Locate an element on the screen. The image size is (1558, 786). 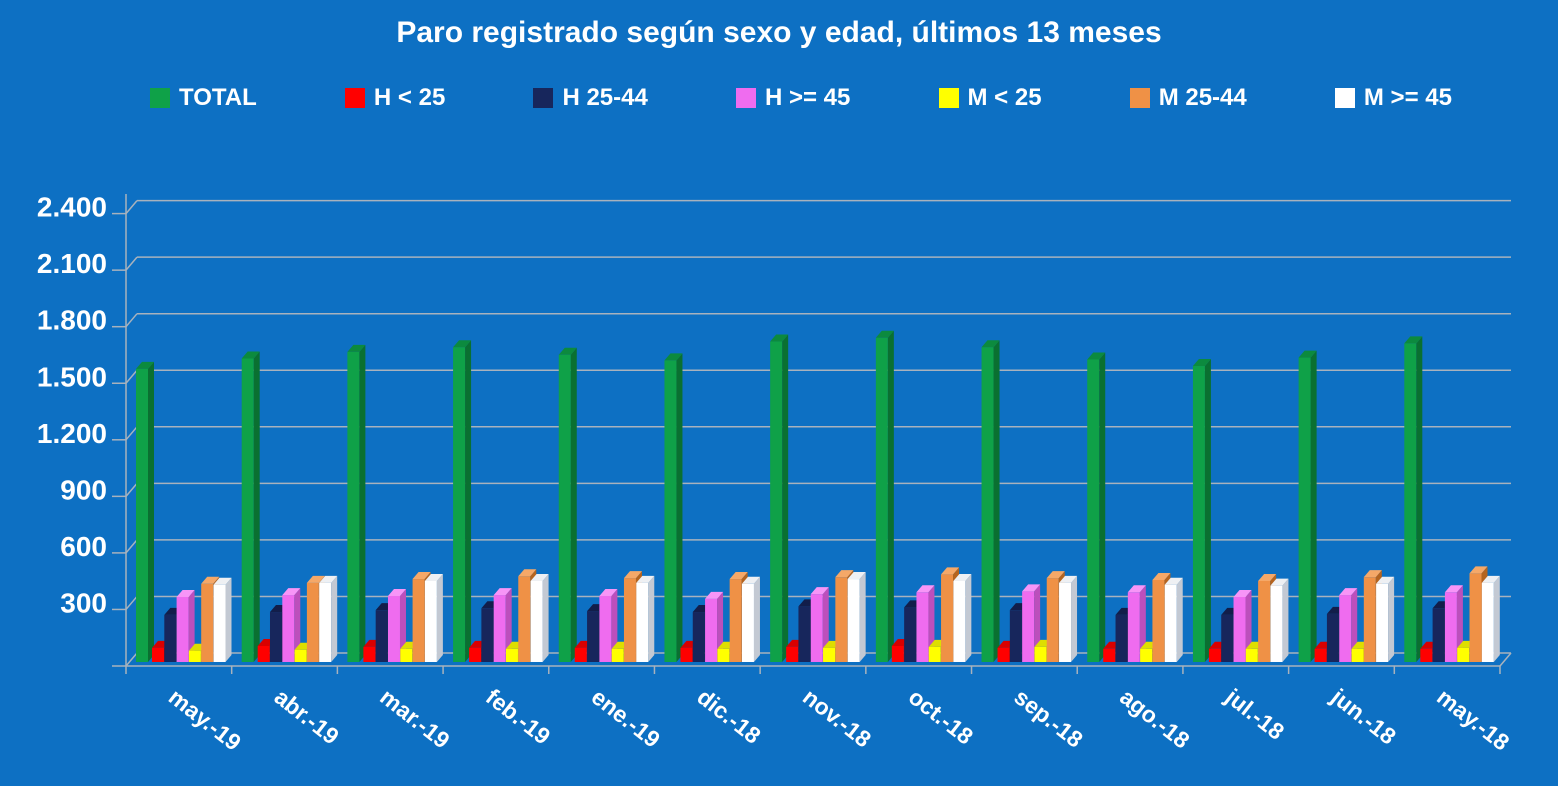
bar-total-jul-18-side is located at coordinates (1207, 510).